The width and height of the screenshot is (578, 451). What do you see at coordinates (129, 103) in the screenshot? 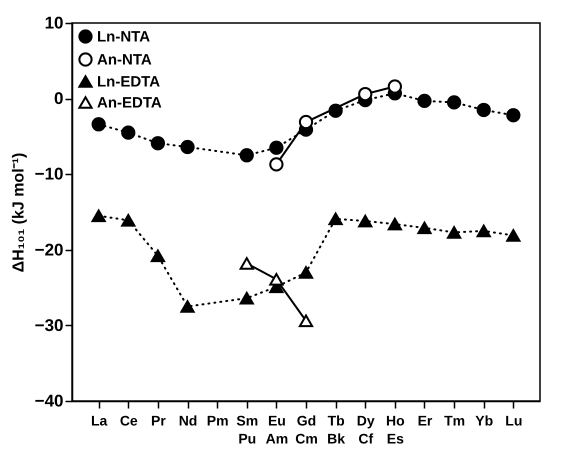
I see `legend-label: An-EDTA` at bounding box center [129, 103].